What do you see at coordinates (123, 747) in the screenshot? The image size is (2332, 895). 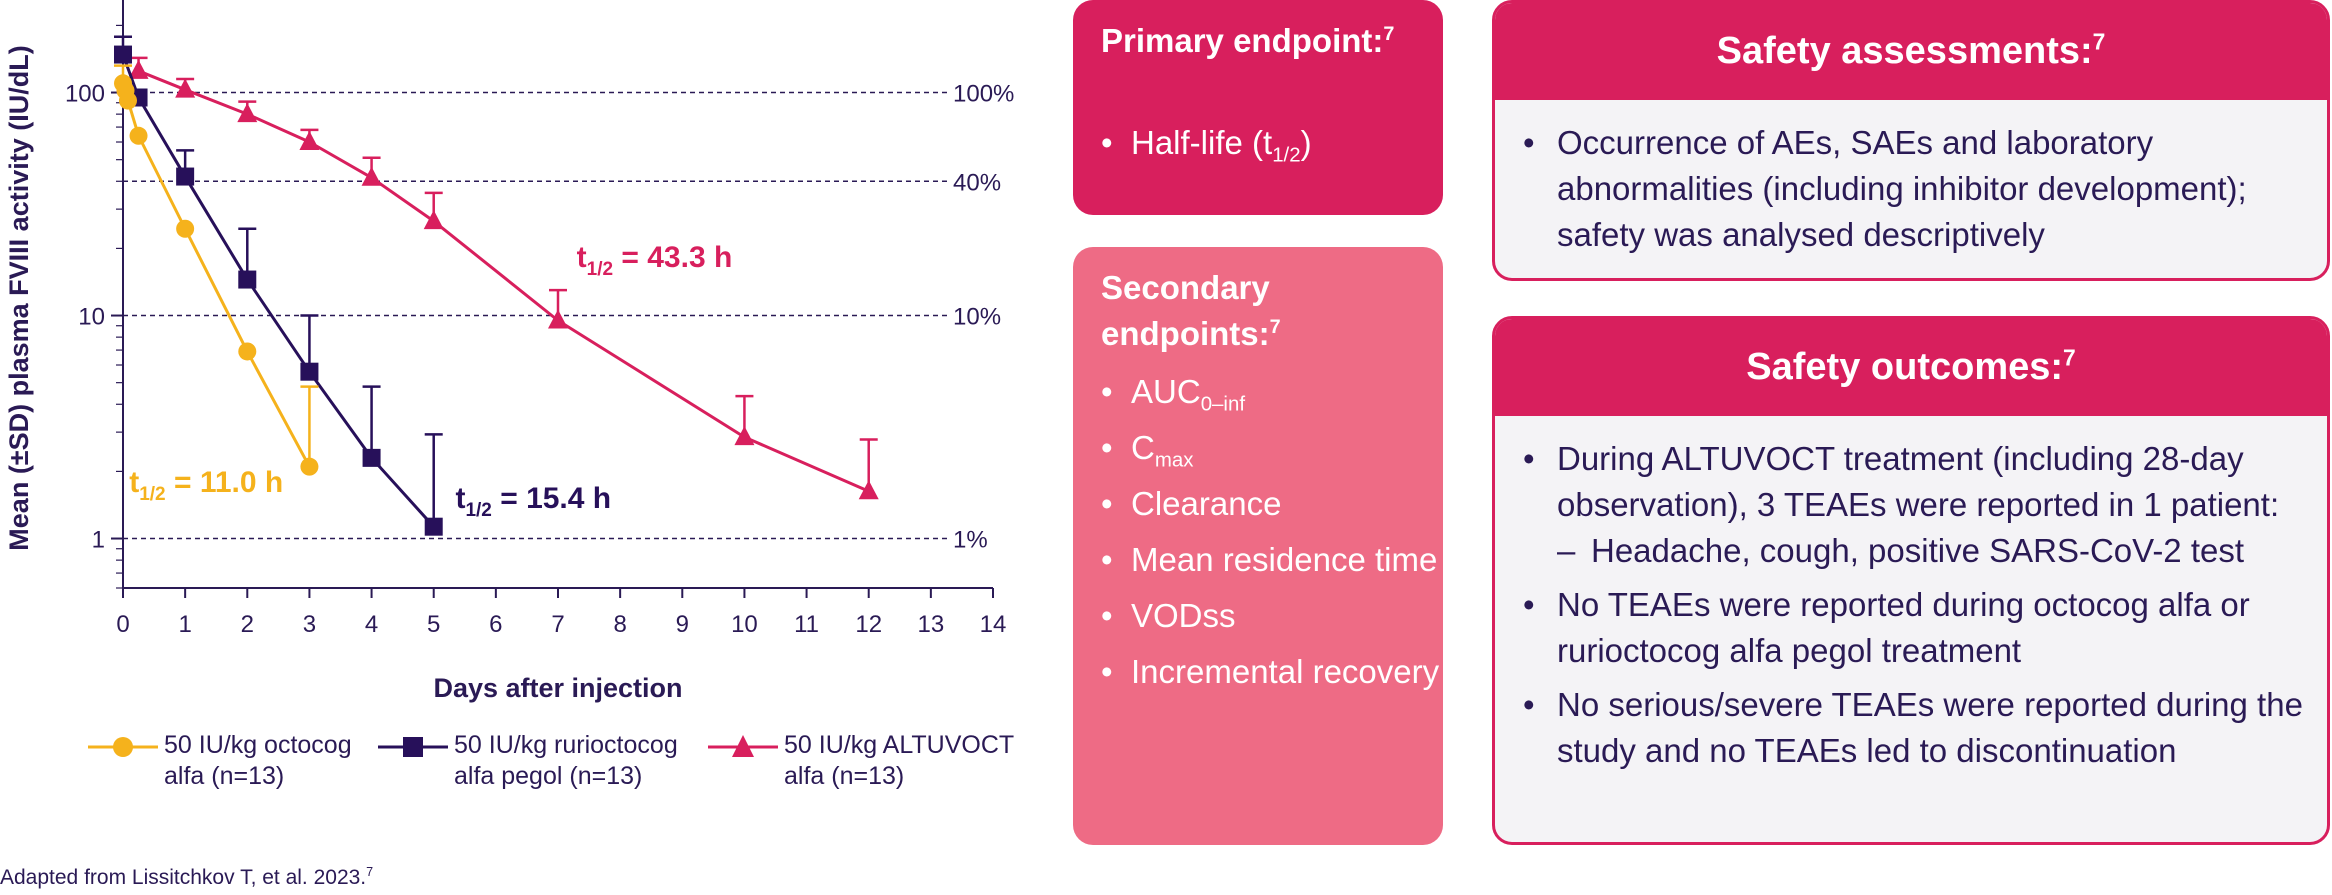 I see `legend-marker-circle-icon` at bounding box center [123, 747].